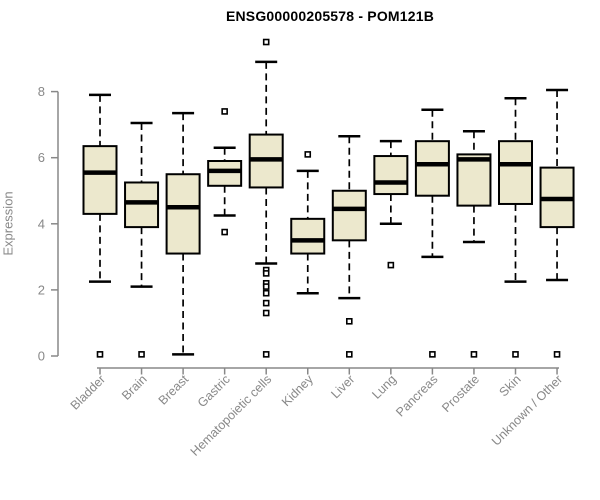  I want to click on outlier-point-unknown-other, so click(557, 354).